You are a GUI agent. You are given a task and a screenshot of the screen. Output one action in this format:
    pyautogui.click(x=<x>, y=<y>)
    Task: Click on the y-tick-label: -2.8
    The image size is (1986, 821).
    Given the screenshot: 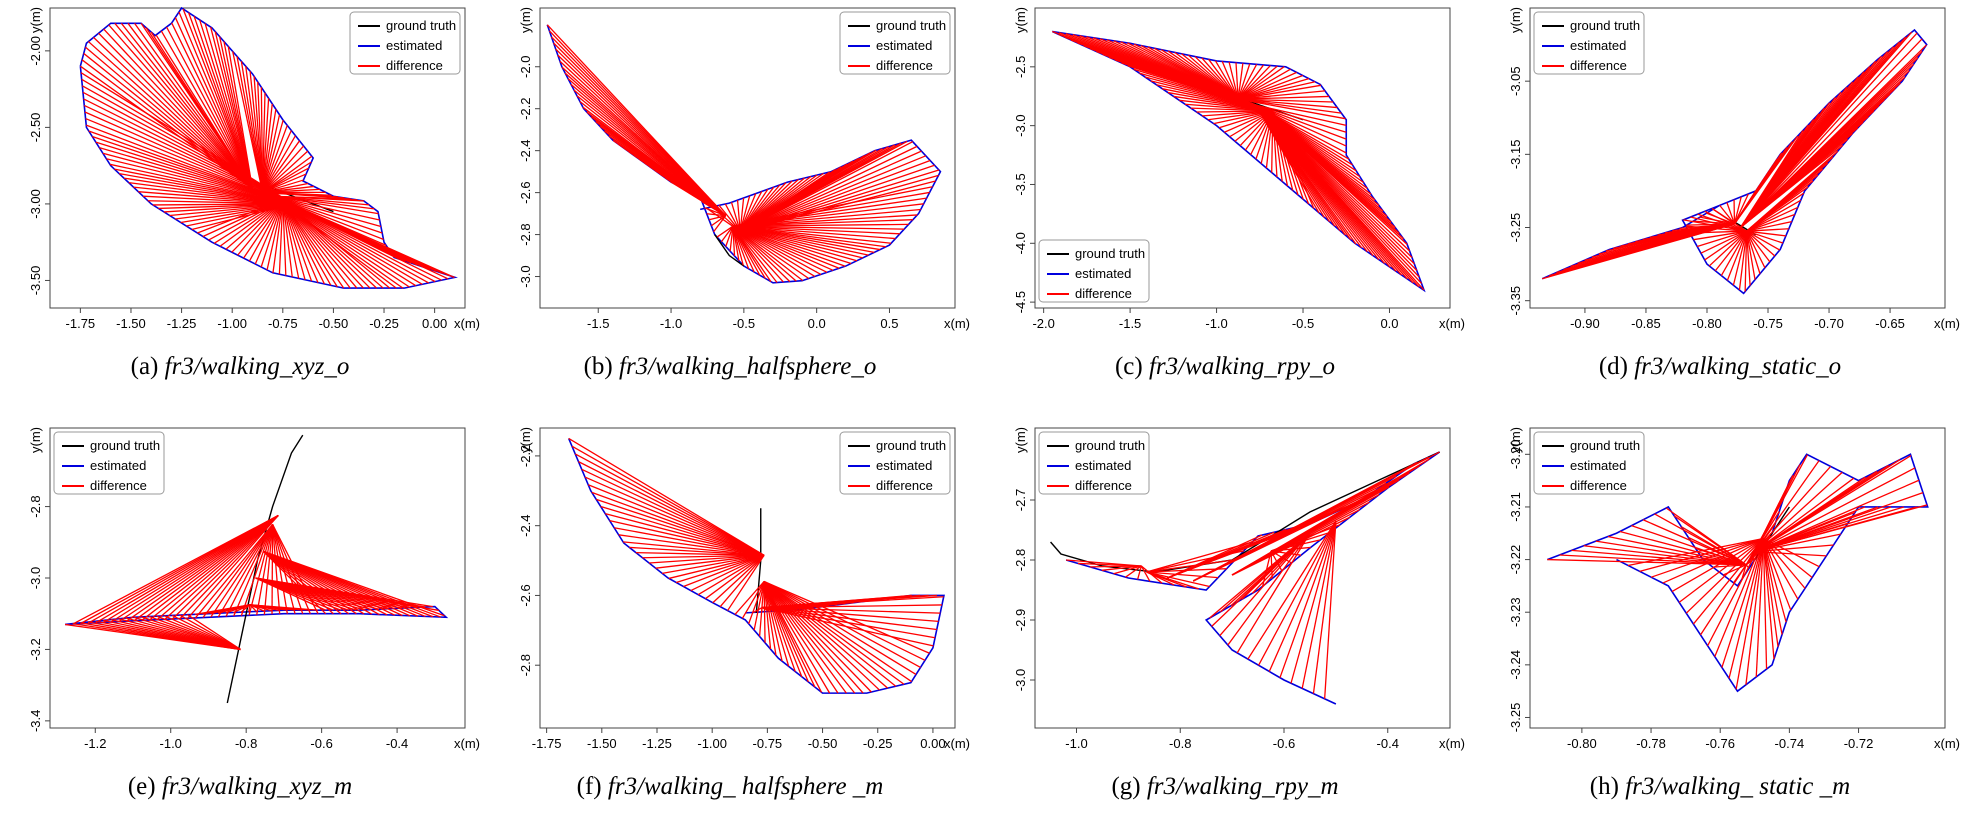 What is the action you would take?
    pyautogui.click(x=1020, y=560)
    